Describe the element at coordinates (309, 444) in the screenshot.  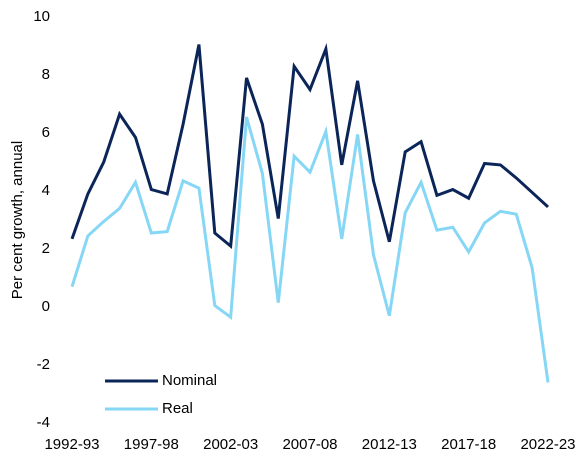
I see `x-tick-label: 2007-08` at that location.